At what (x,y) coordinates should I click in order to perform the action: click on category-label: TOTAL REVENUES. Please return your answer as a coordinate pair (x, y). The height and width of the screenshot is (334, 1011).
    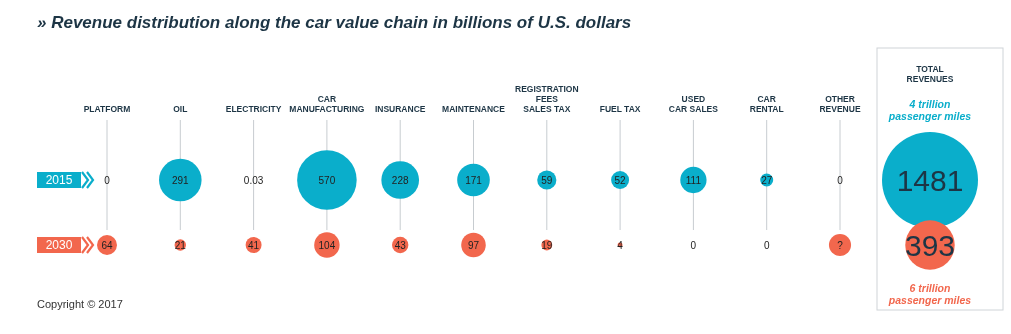
    Looking at the image, I should click on (930, 74).